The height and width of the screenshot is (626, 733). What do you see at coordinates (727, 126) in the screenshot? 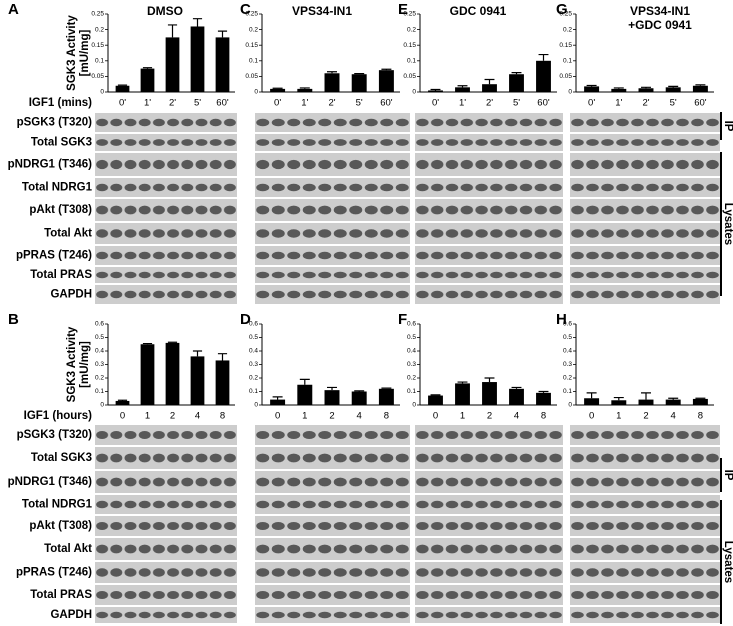
I see `side-label: IP` at bounding box center [727, 126].